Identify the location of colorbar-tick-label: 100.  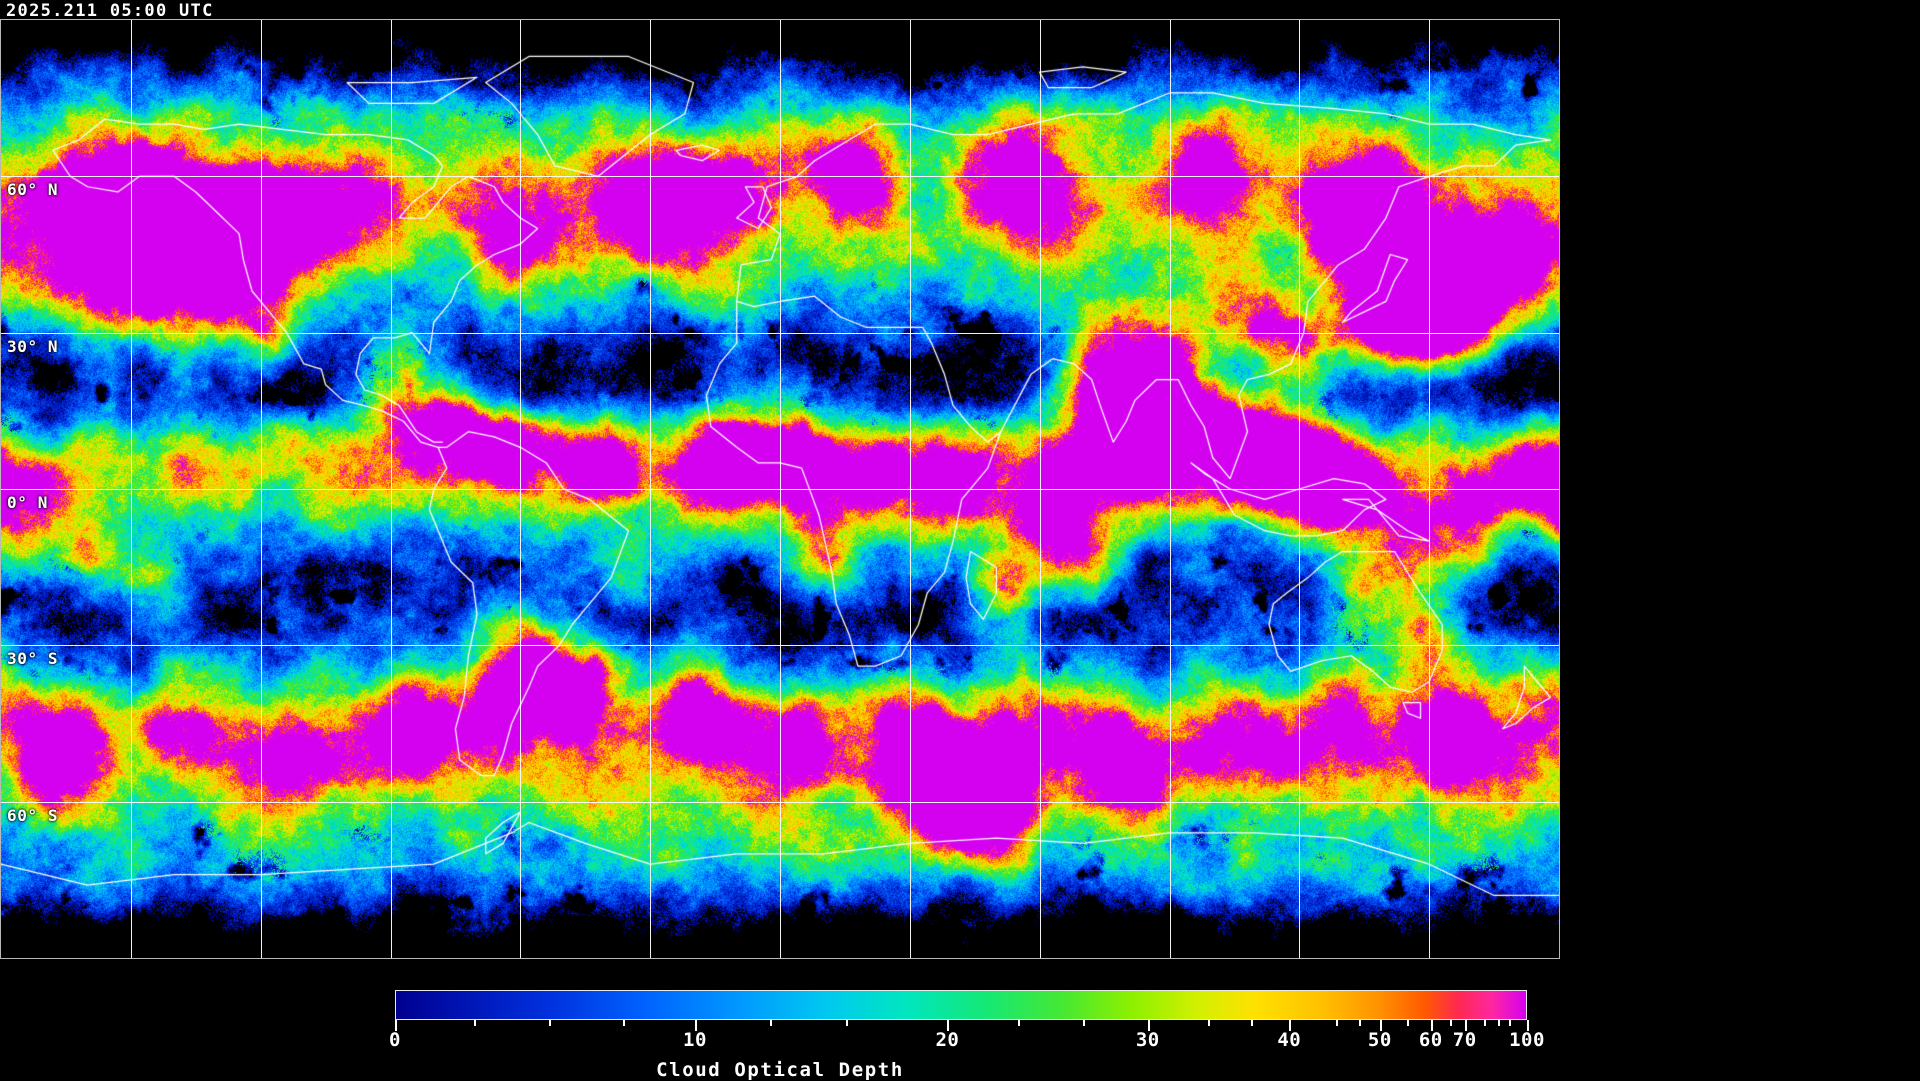
(1527, 1040).